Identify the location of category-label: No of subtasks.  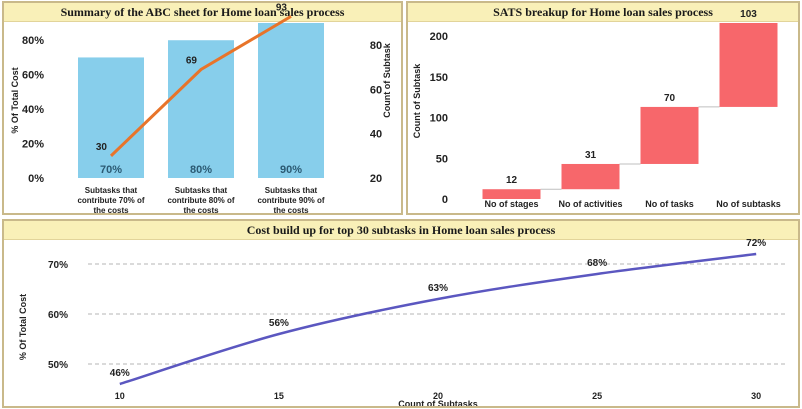
(748, 204).